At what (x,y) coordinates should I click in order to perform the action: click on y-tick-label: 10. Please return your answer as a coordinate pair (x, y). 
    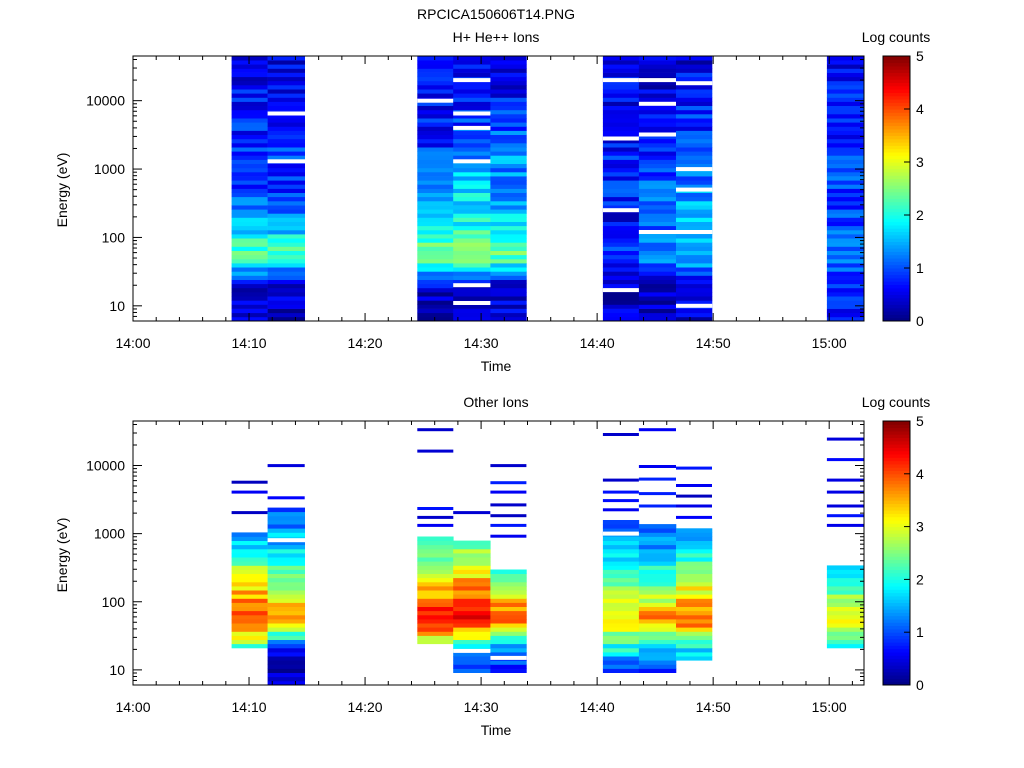
    Looking at the image, I should click on (117, 670).